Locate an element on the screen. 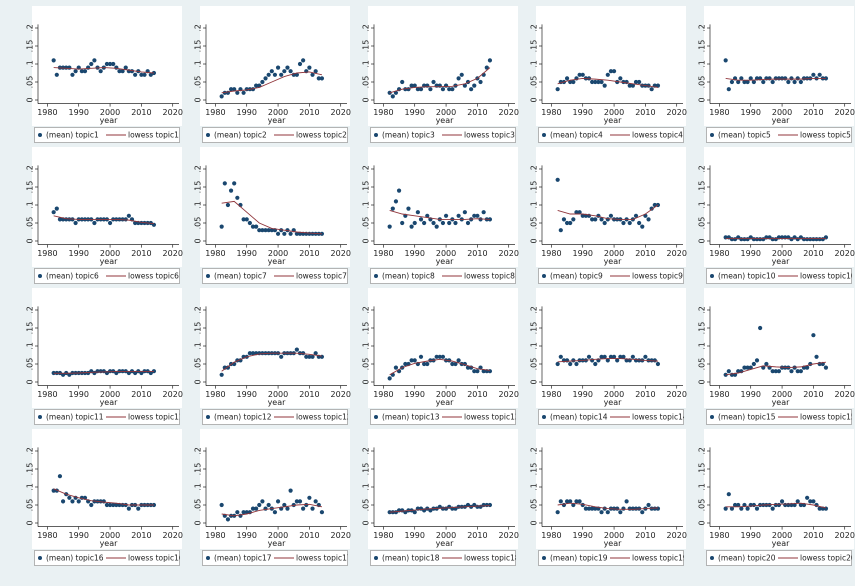  legend-label: (mean) topic6 is located at coordinates (72, 276).